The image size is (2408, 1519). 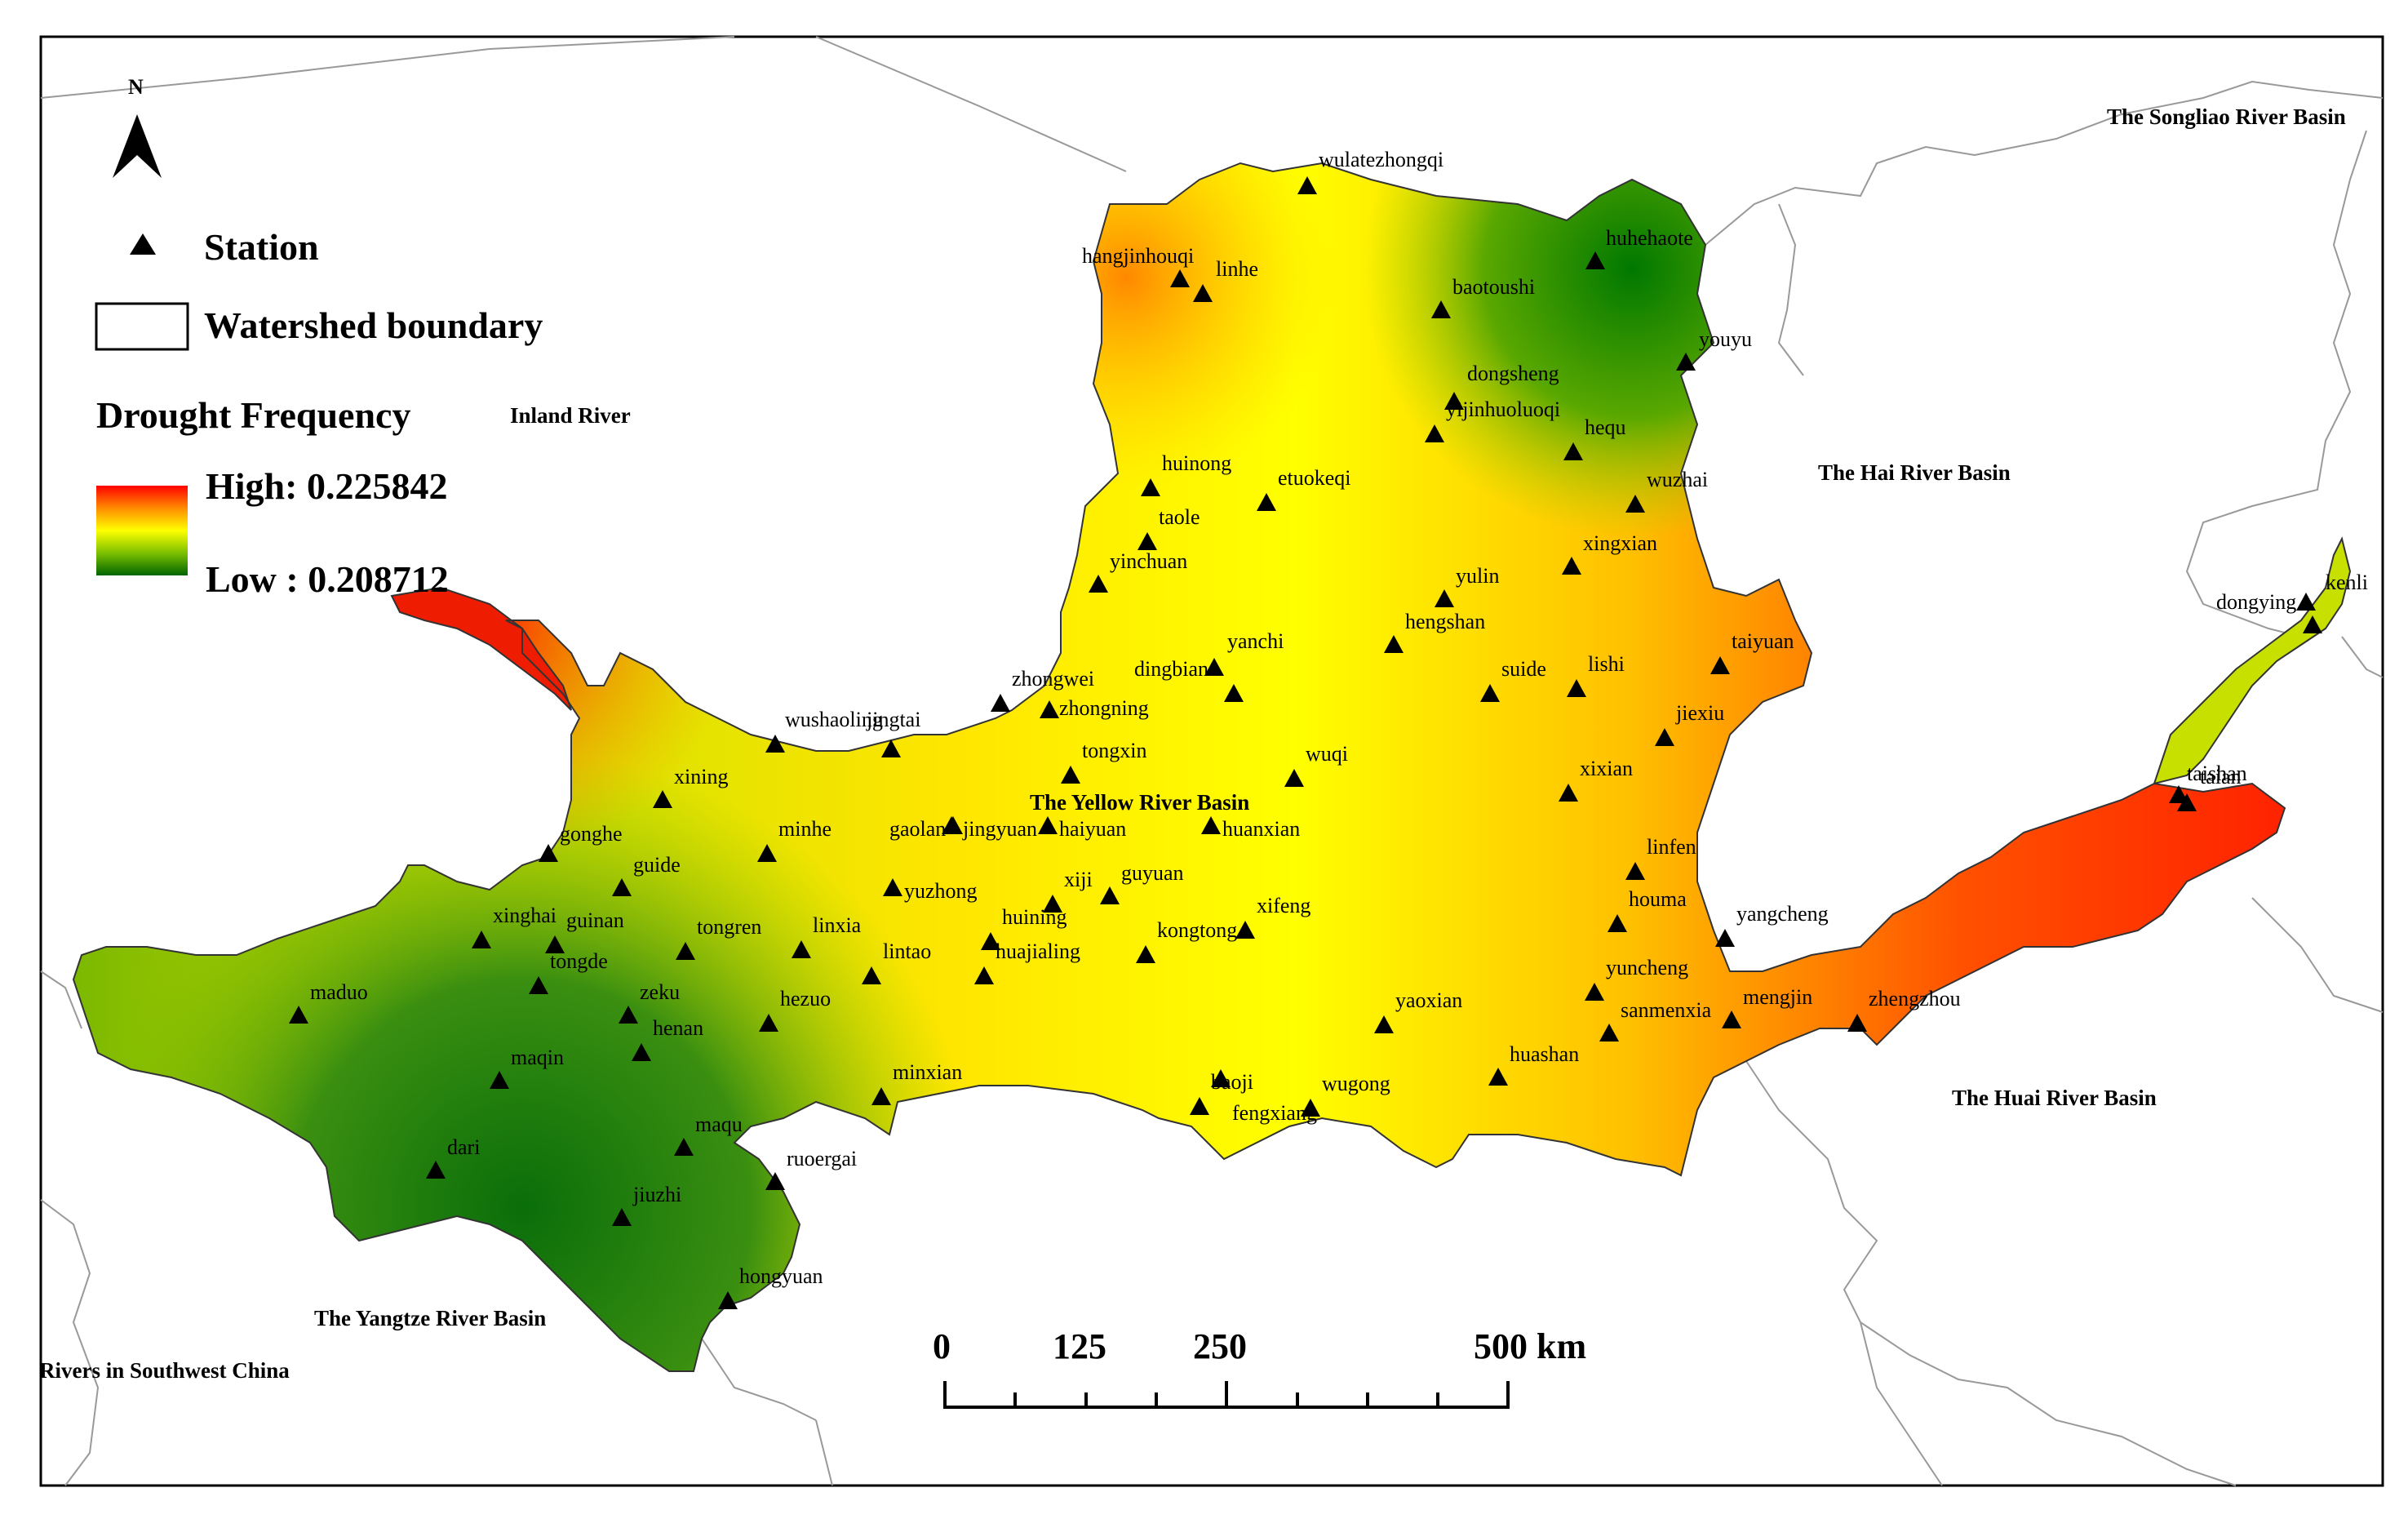 What do you see at coordinates (984, 975) in the screenshot?
I see `station-marker-huajialing` at bounding box center [984, 975].